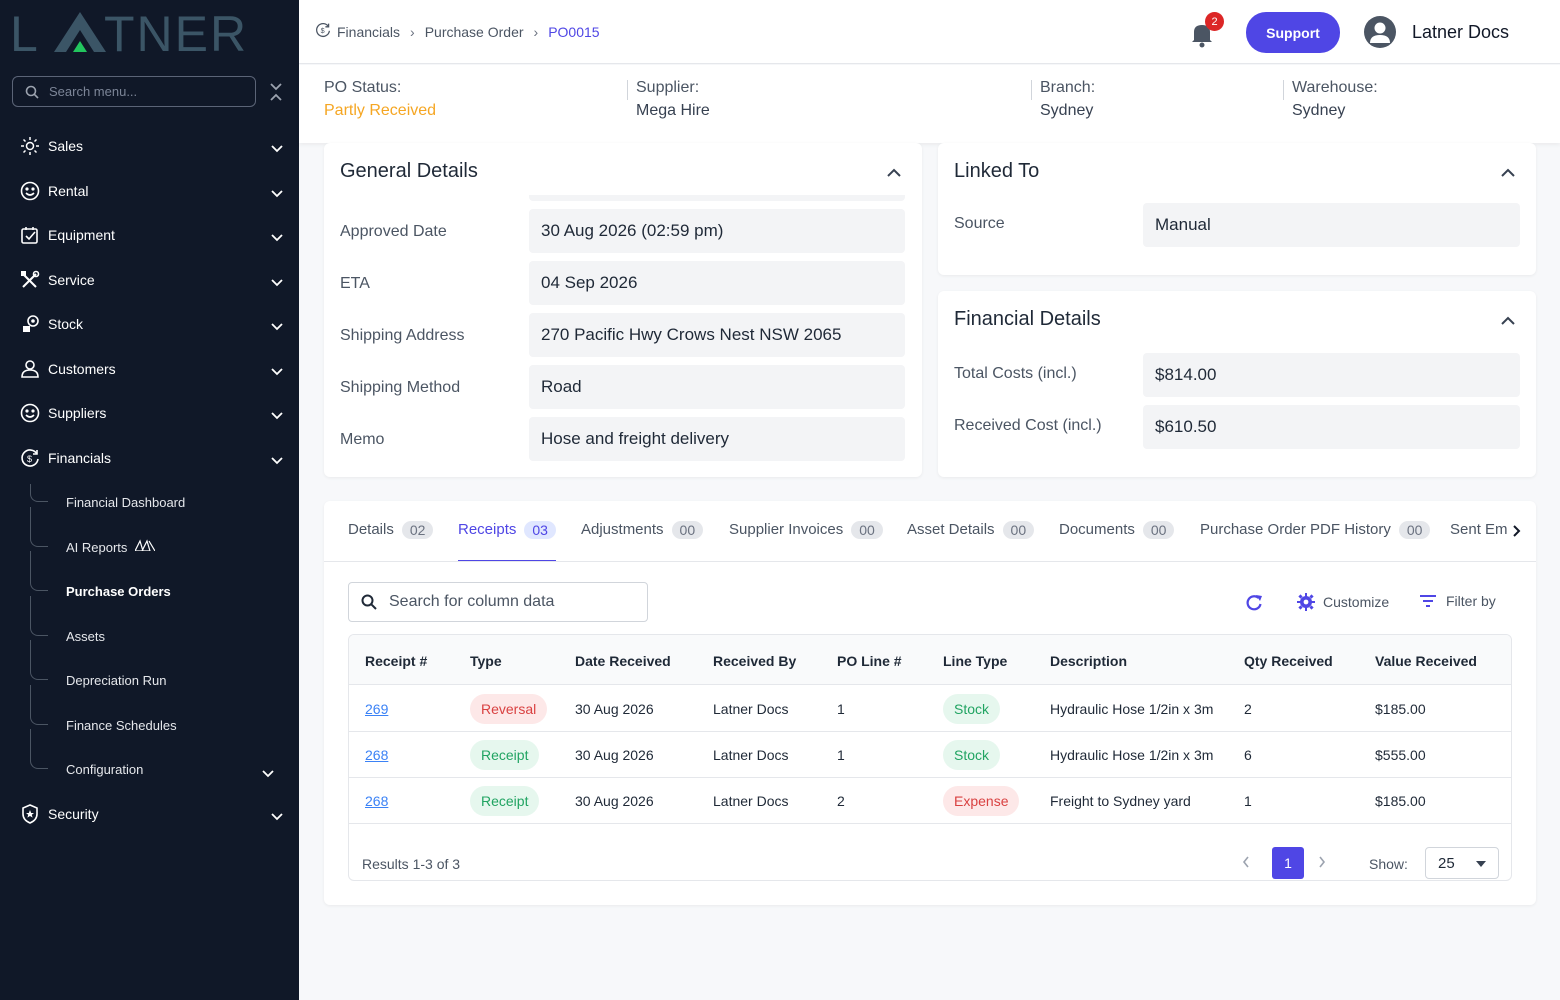  What do you see at coordinates (1458, 601) in the screenshot?
I see `filter-by-button: Filter by` at bounding box center [1458, 601].